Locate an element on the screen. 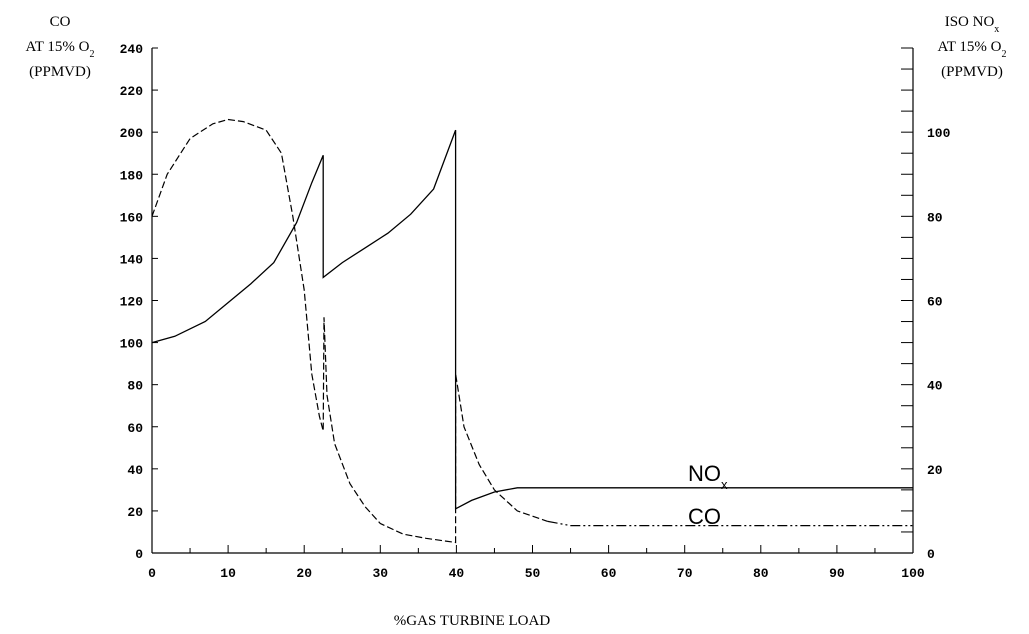  co-series-line-tail is located at coordinates (730, 523).